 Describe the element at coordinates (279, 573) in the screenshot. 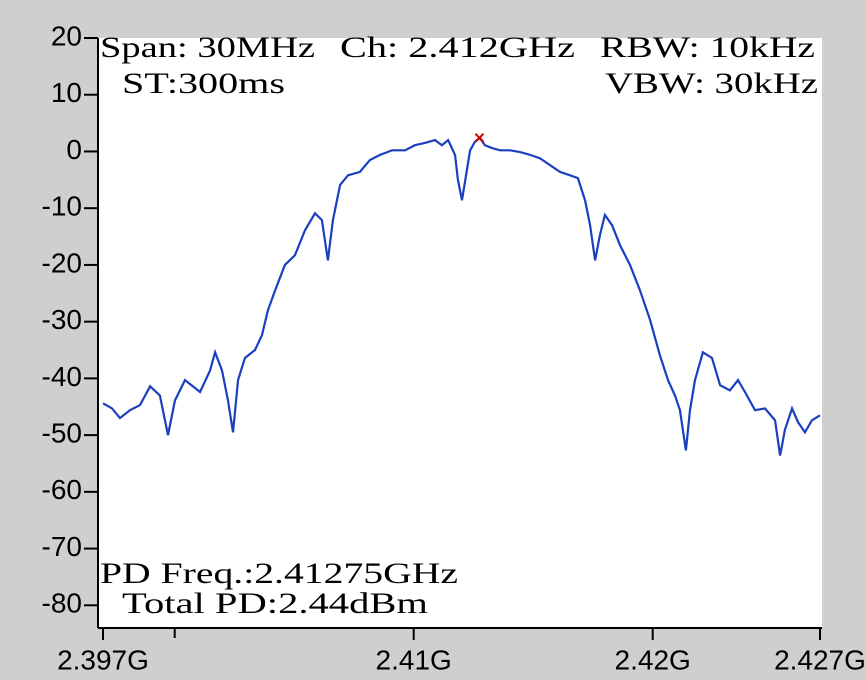

I see `pd-freq-label: PD Freq.:2.41275GHz` at that location.